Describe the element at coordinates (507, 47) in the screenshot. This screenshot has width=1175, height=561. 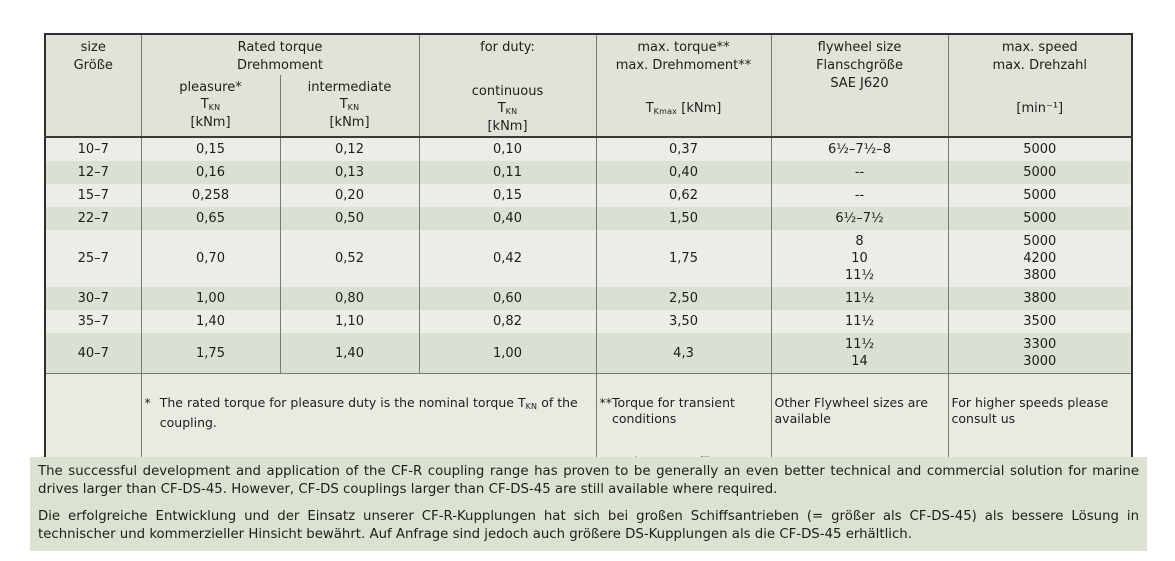
I see `duty-title: for duty:` at that location.